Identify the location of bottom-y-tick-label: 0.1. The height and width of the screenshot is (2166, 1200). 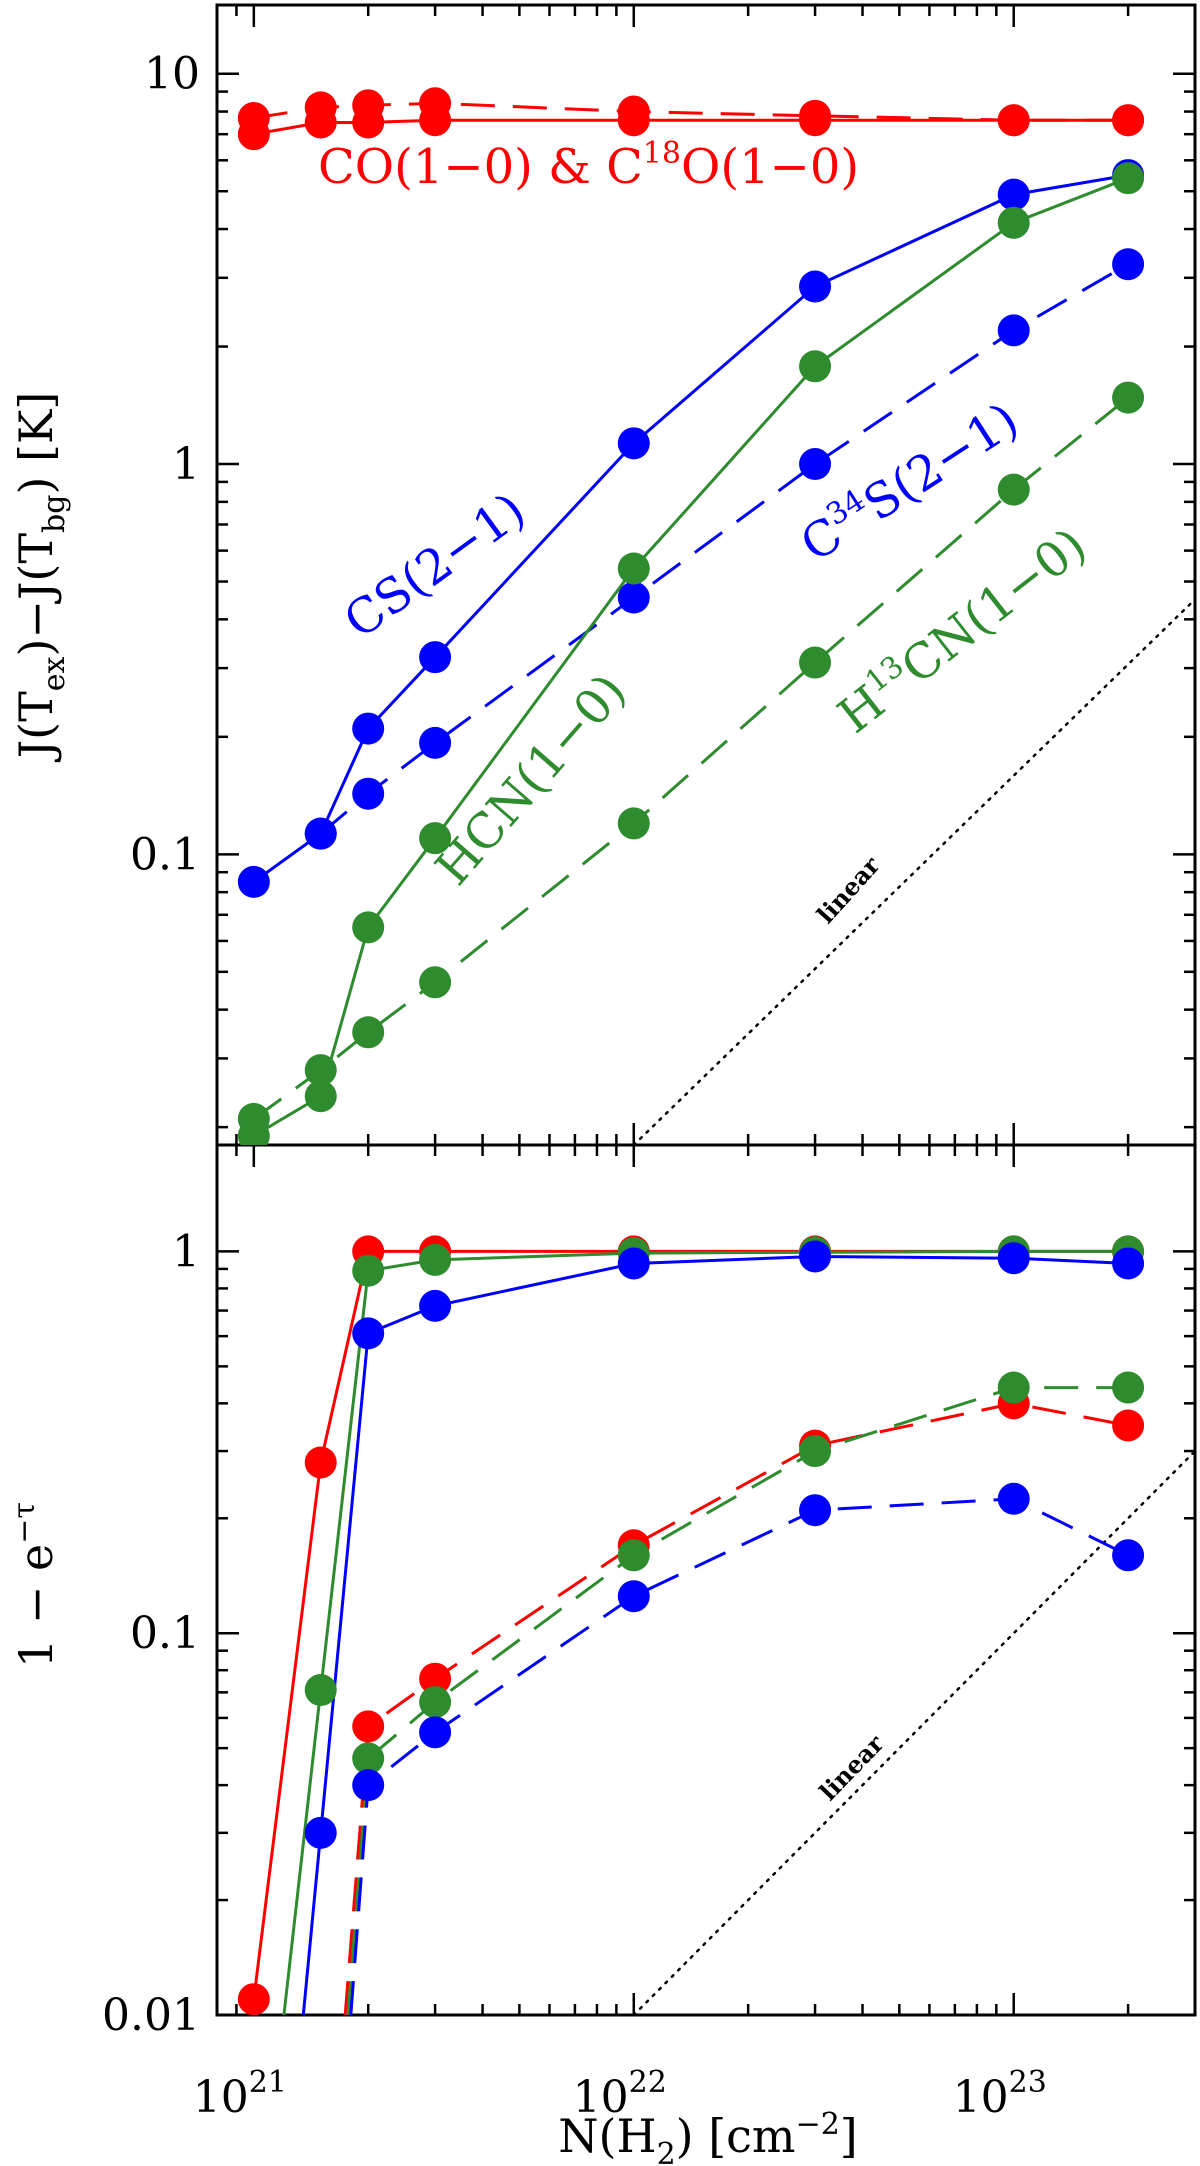
(165, 1633).